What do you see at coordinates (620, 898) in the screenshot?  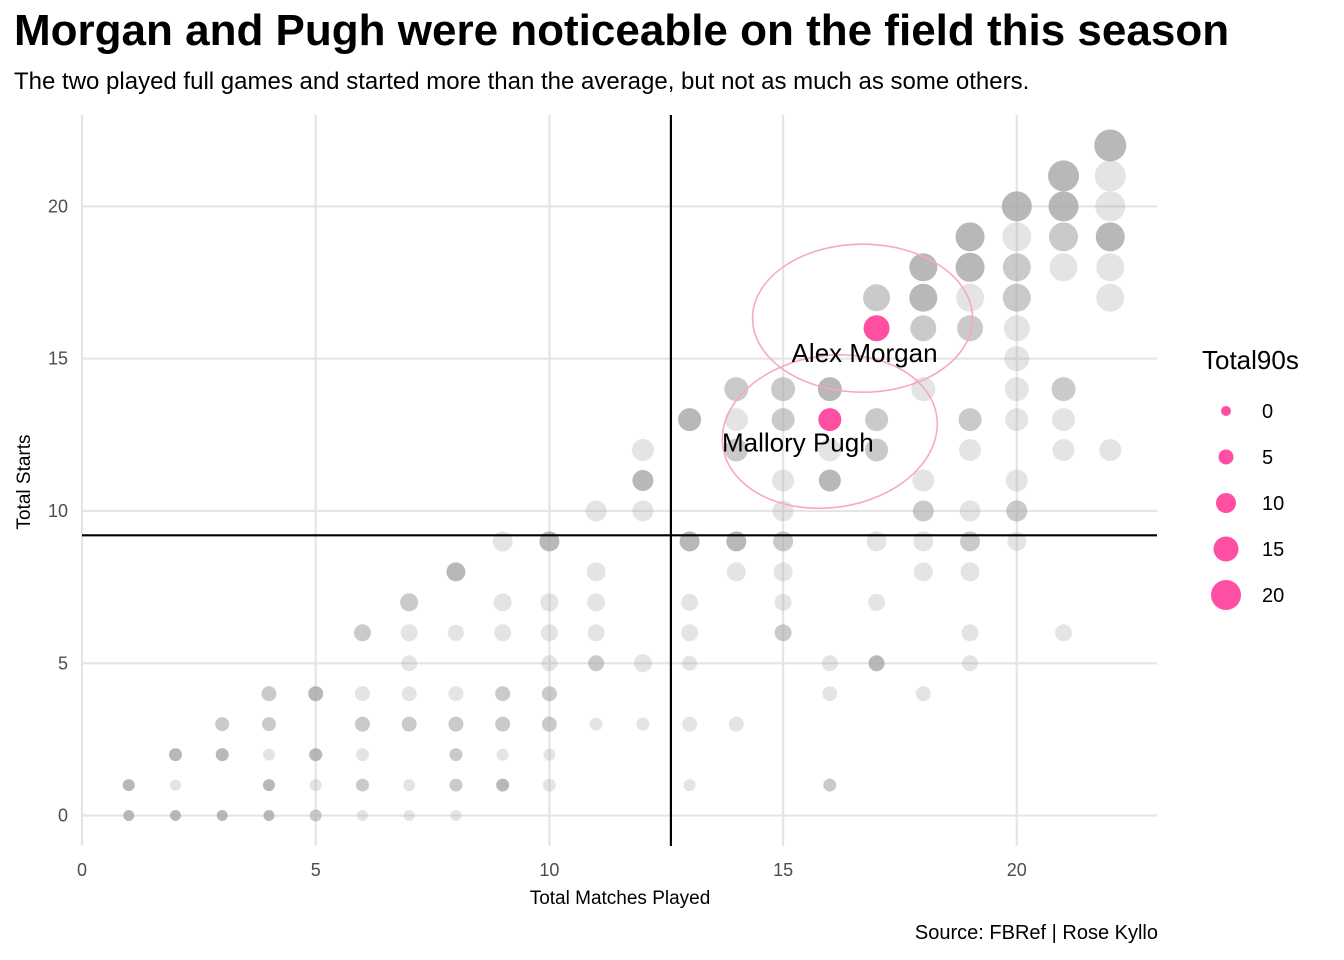 I see `x-axis-title: Total Matches Played` at bounding box center [620, 898].